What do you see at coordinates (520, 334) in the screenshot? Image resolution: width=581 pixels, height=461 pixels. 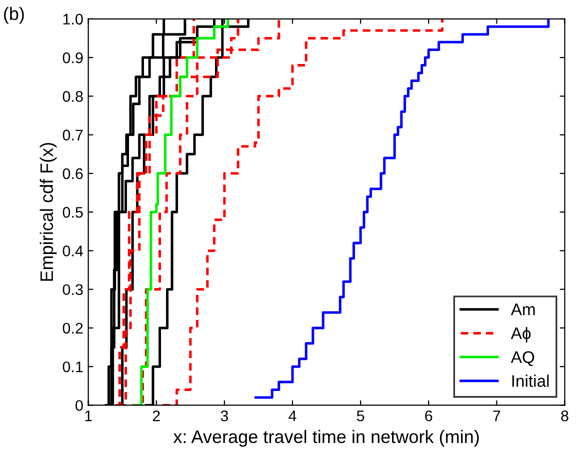 I see `legend-label: Aϕ` at bounding box center [520, 334].